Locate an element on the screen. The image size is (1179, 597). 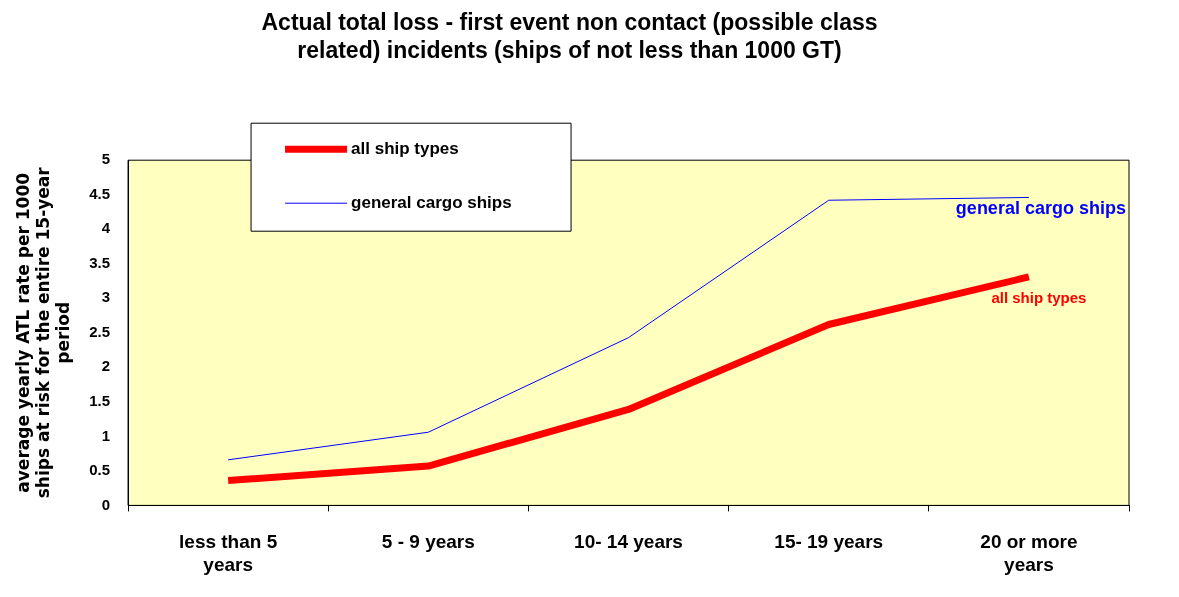
y-tick-label: 1.5 is located at coordinates (100, 400).